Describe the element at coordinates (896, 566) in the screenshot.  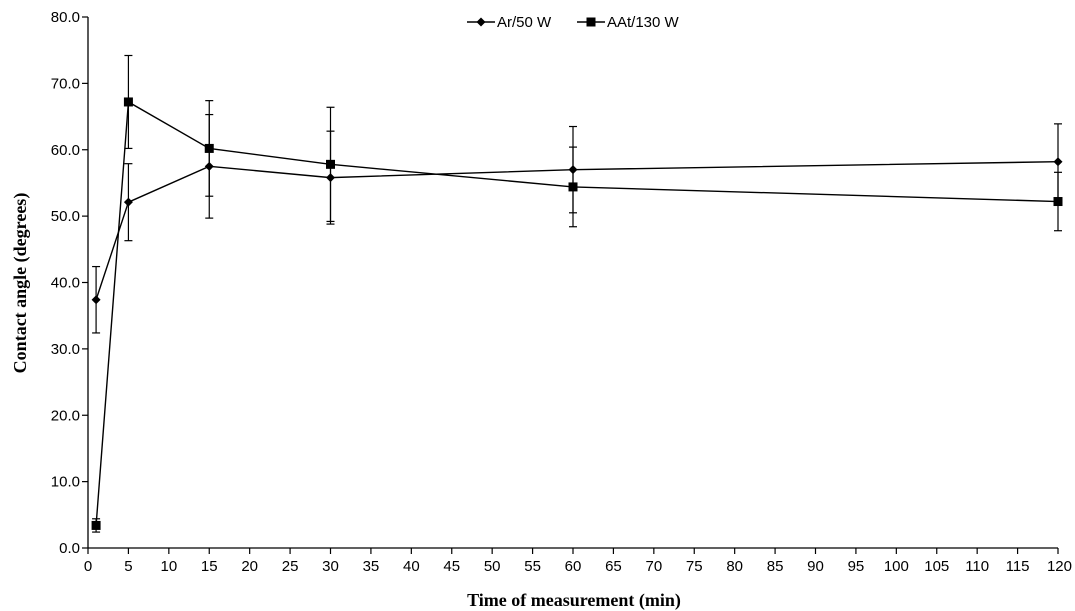
I see `x-tick-label: 100` at that location.